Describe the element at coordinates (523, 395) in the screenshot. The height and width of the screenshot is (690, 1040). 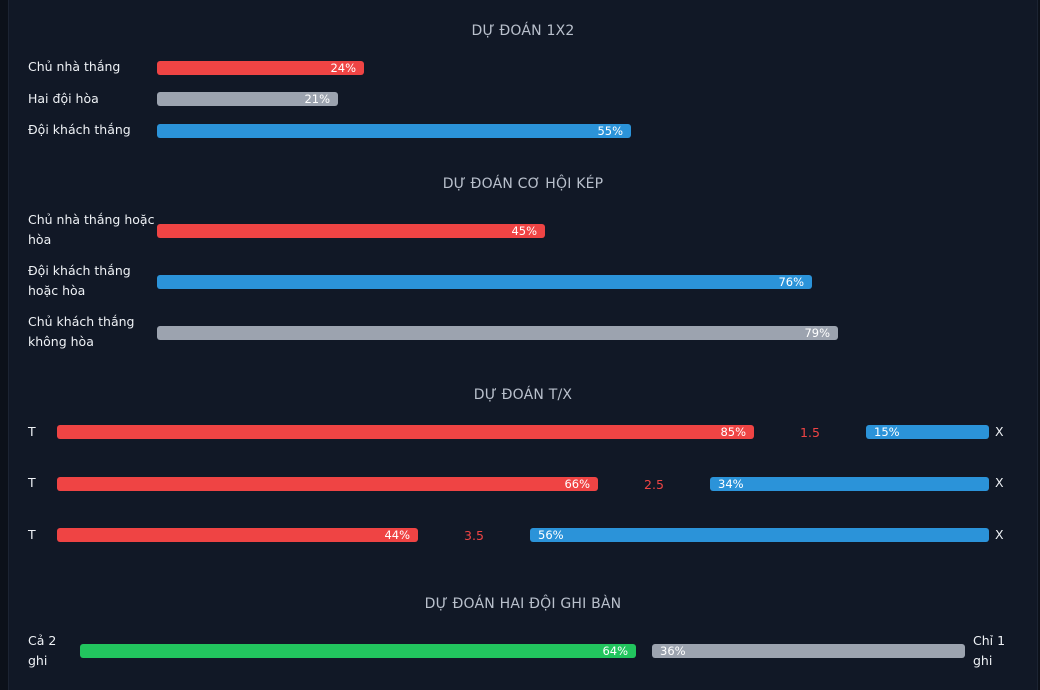
I see `section-title-over-under: DỰ ĐOÁN T/X` at that location.